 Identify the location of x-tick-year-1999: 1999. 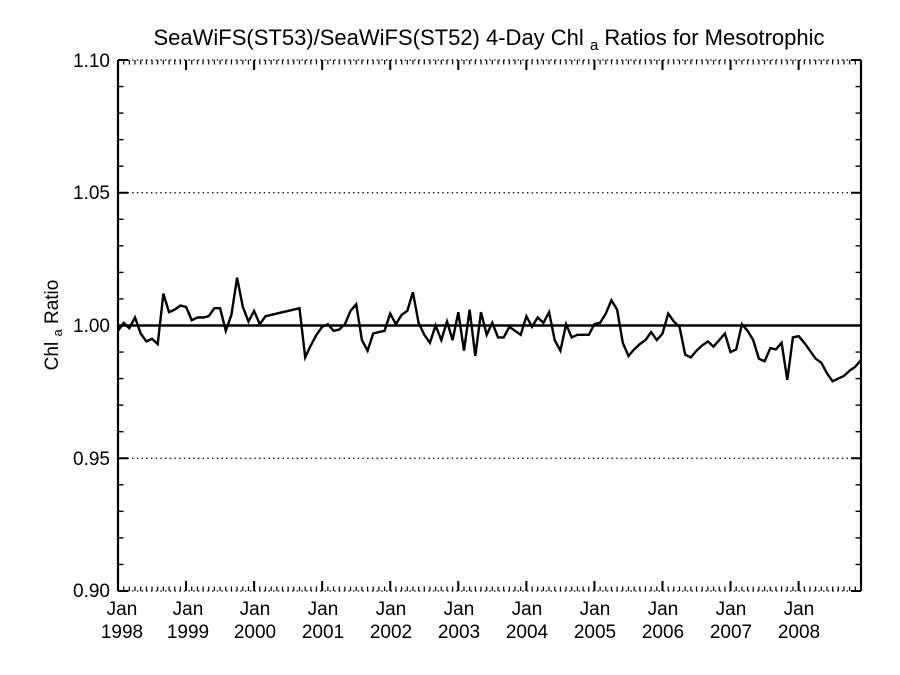
(188, 632).